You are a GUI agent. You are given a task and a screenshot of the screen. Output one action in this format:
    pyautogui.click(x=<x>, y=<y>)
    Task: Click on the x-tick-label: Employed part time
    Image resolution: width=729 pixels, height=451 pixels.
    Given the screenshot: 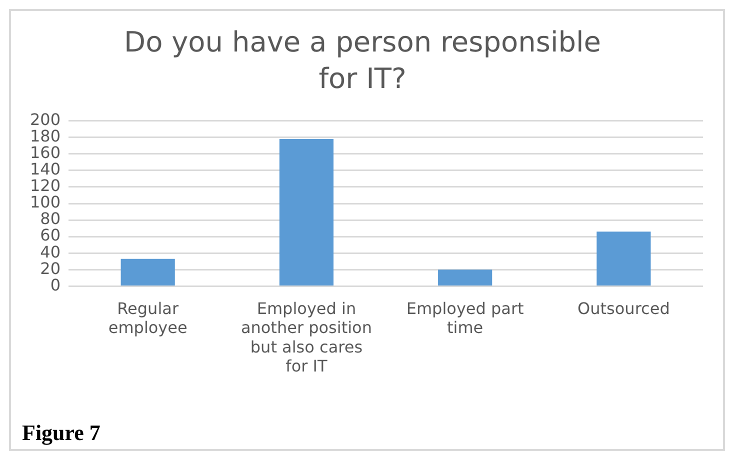 What is the action you would take?
    pyautogui.click(x=465, y=318)
    